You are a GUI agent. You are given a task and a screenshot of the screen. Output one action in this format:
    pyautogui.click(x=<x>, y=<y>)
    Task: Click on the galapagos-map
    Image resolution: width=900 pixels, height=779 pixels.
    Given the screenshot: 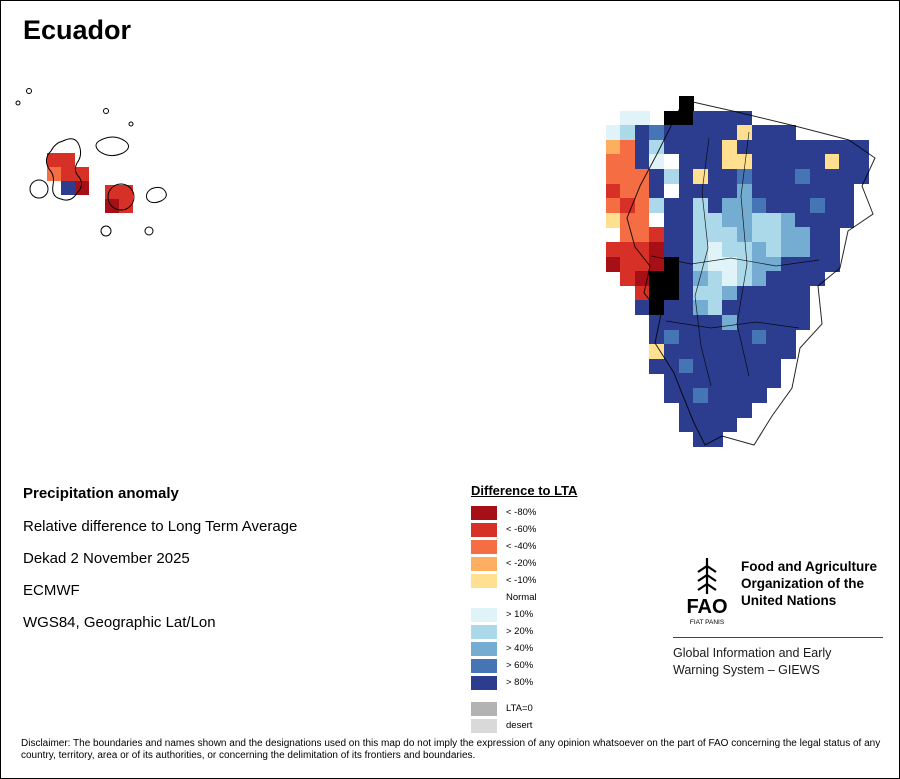 What is the action you would take?
    pyautogui.click(x=101, y=169)
    